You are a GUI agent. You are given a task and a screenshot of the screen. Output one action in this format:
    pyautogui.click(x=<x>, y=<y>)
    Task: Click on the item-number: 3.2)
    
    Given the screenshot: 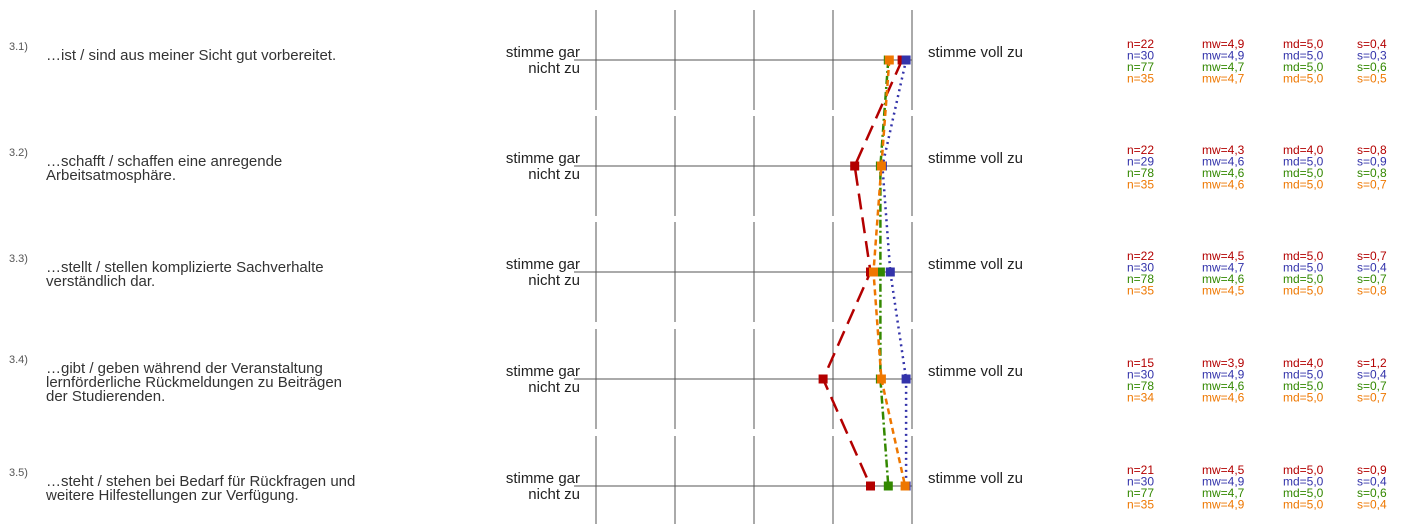 What is the action you would take?
    pyautogui.click(x=18, y=153)
    